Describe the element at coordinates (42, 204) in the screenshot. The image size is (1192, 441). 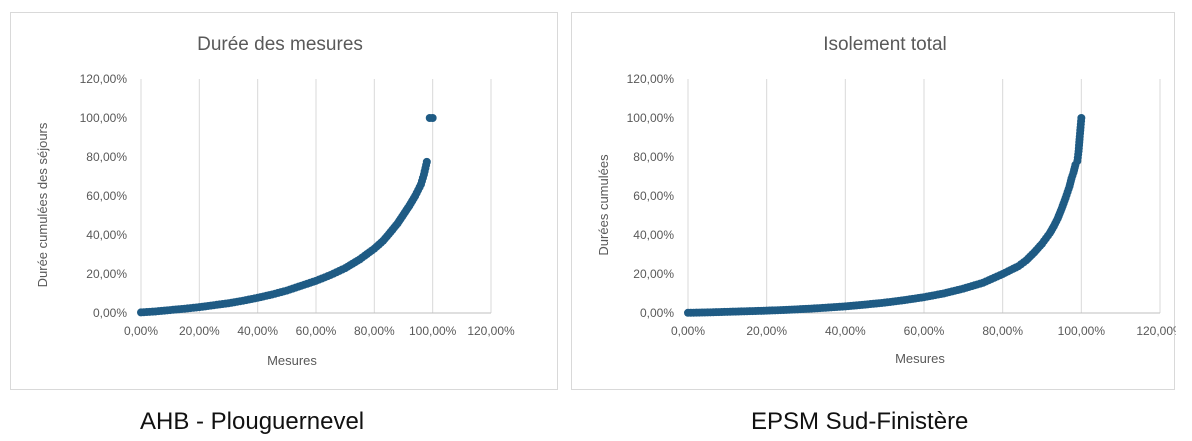
I see `y-axis-label: Durée cumulées des séjours` at that location.